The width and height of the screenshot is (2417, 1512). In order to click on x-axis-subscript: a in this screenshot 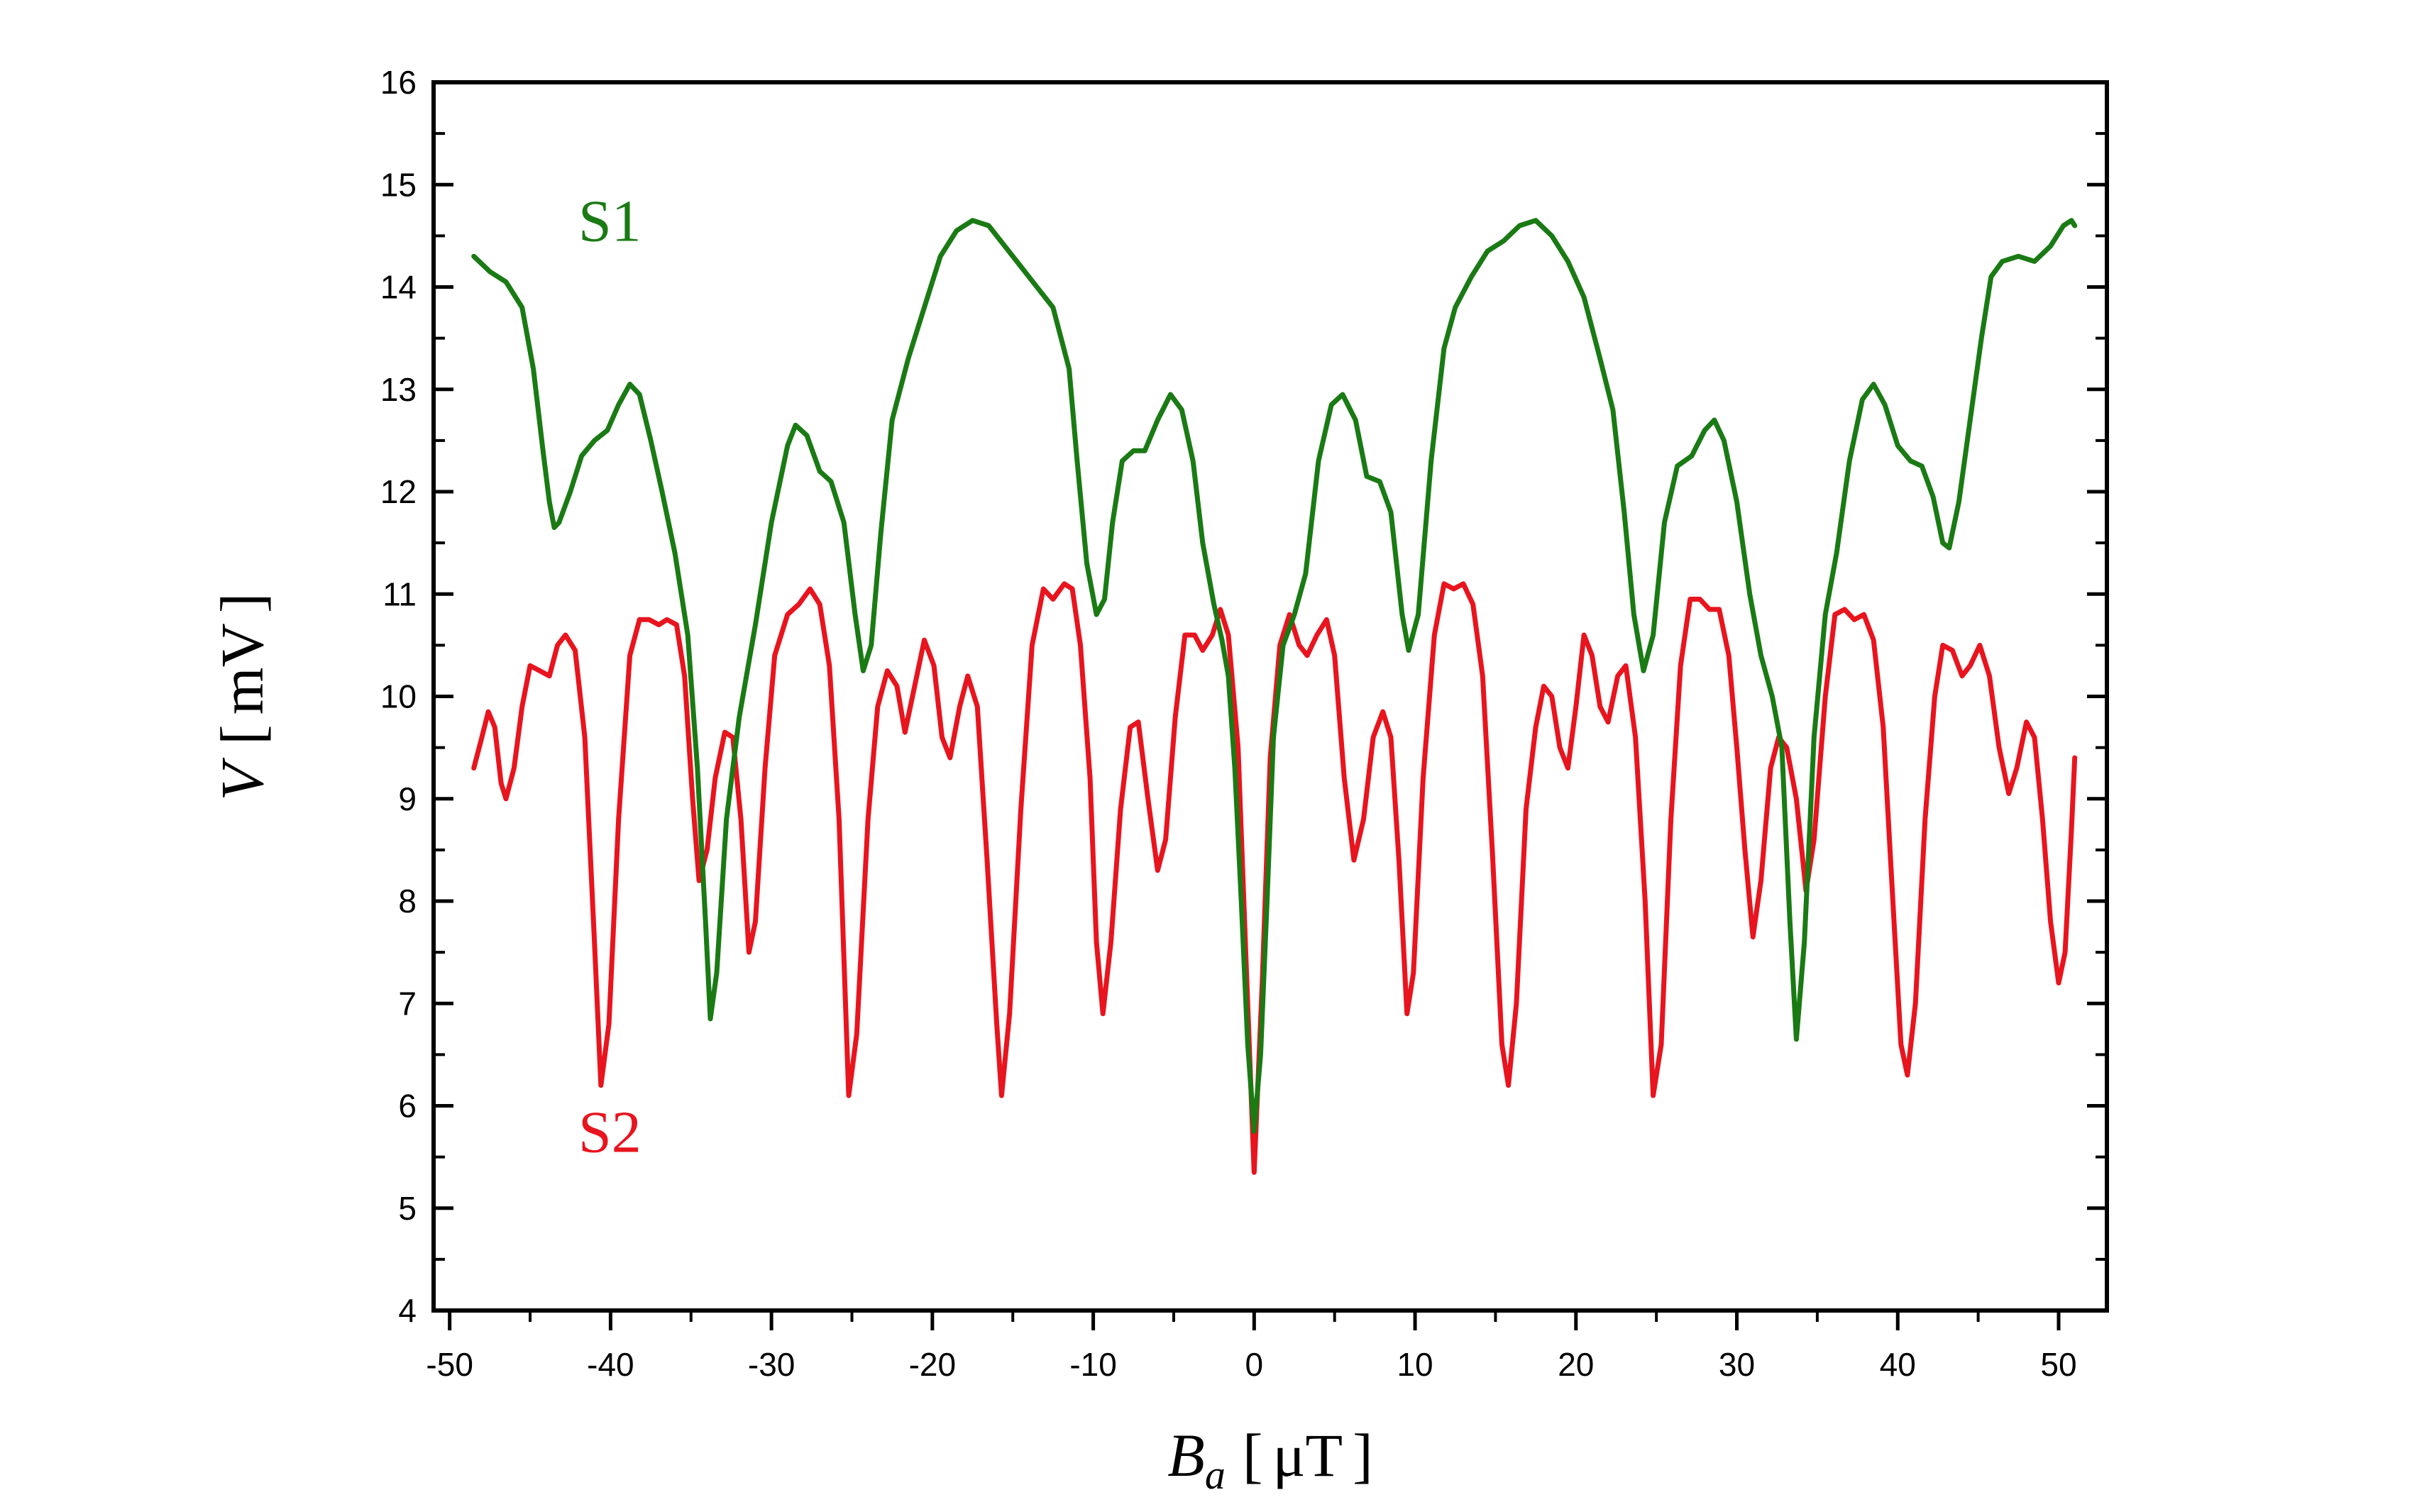, I will do `click(1215, 1475)`.